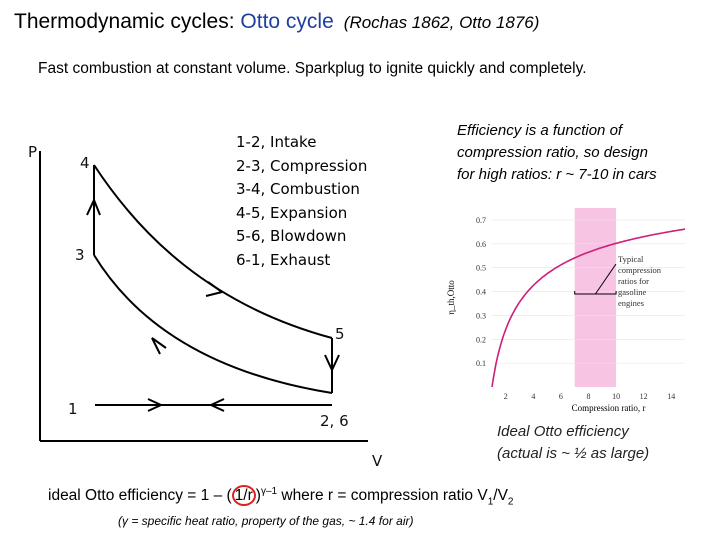 This screenshot has height=540, width=720. I want to click on annotation-line: gasoline, so click(632, 292).